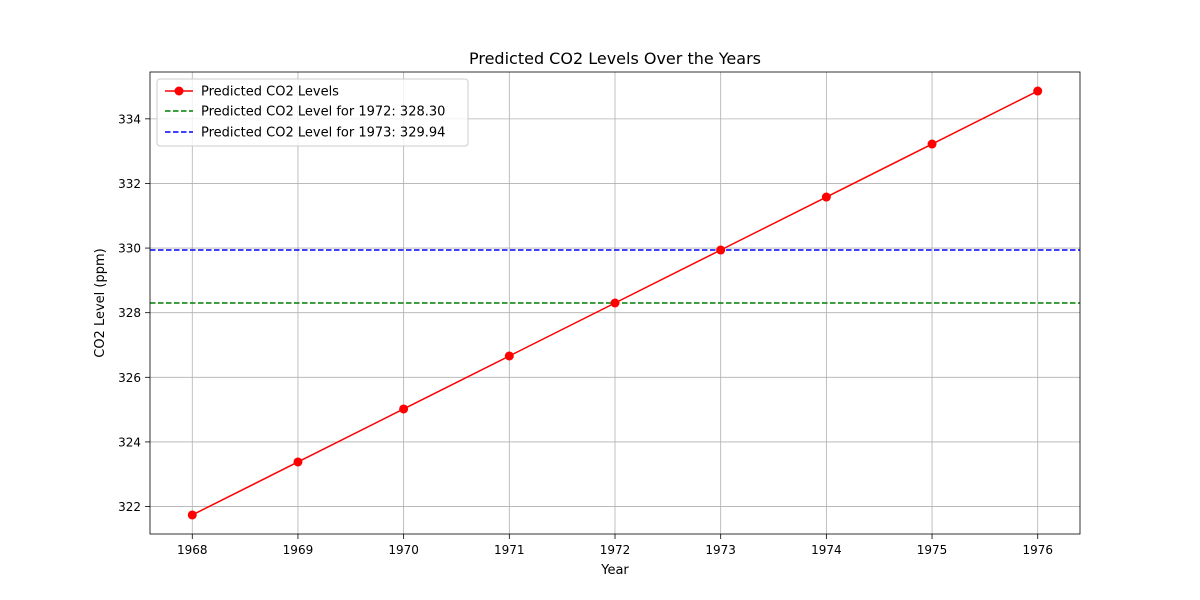 The image size is (1200, 600). Describe the element at coordinates (403, 550) in the screenshot. I see `x-tick-label: 1970` at that location.